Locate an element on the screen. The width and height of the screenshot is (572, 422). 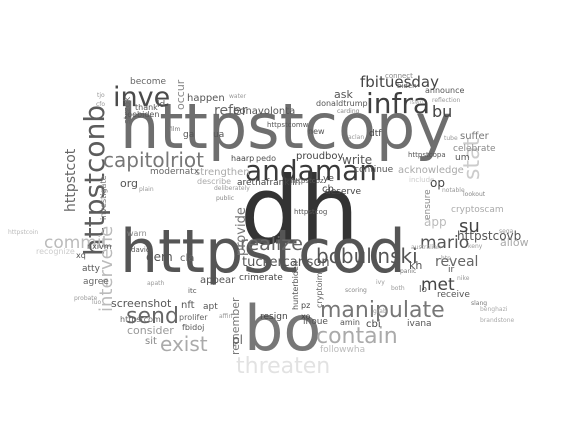
word-slang: slang is located at coordinates (479, 303).